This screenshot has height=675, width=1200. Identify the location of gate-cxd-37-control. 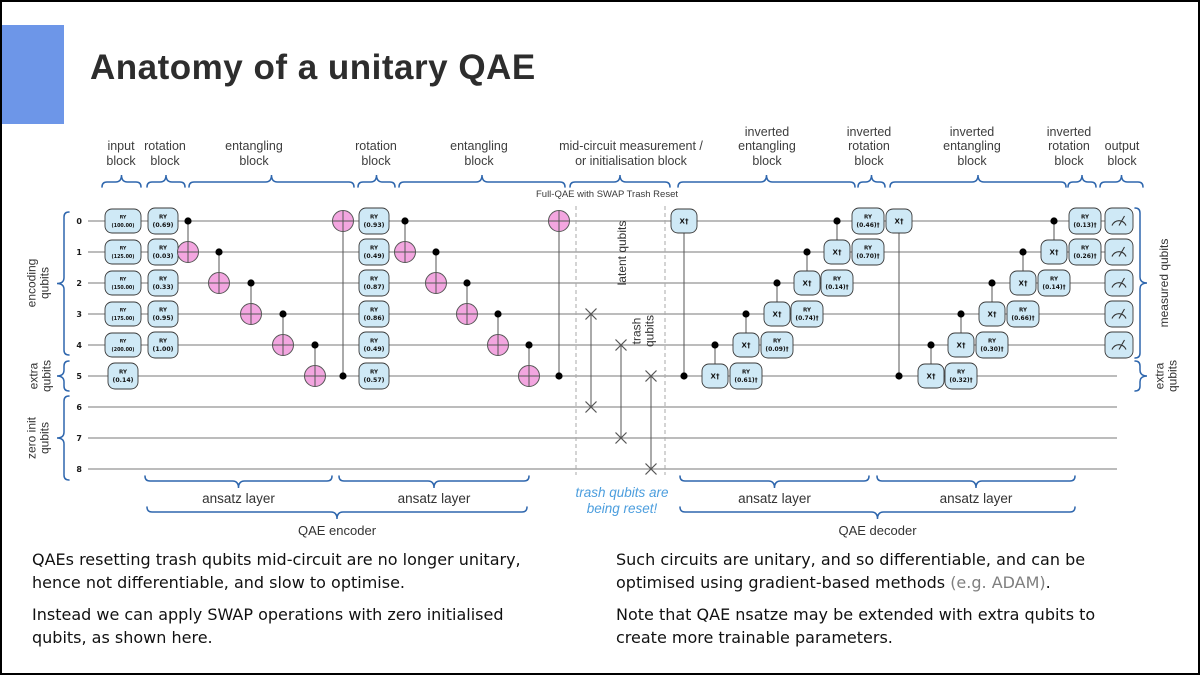
(777, 283).